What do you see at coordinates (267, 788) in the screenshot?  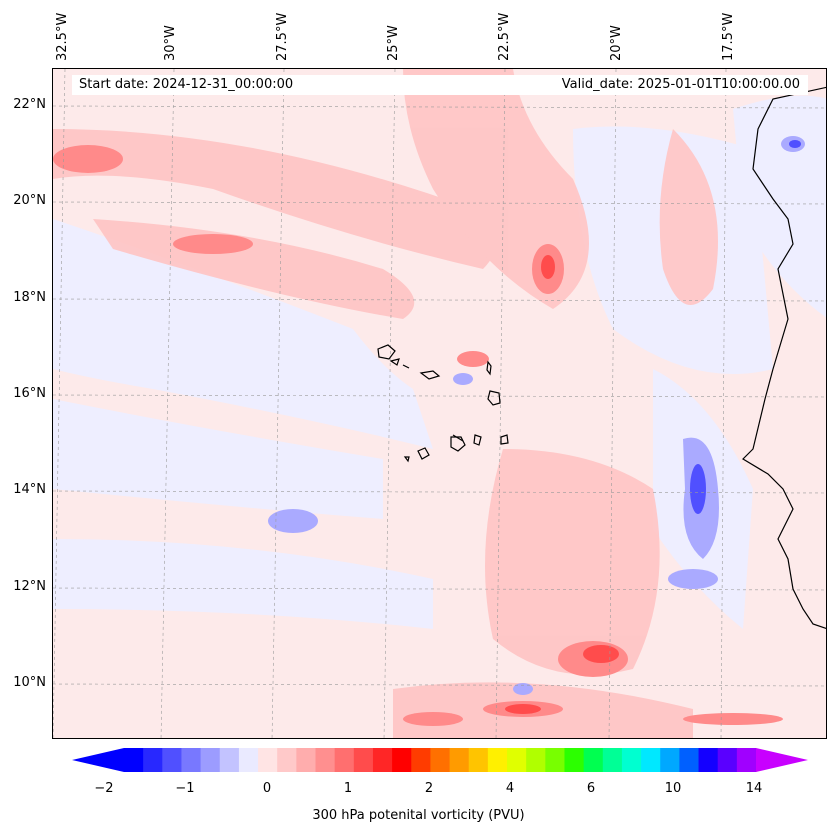 I see `colorbar-tick-0: 0` at bounding box center [267, 788].